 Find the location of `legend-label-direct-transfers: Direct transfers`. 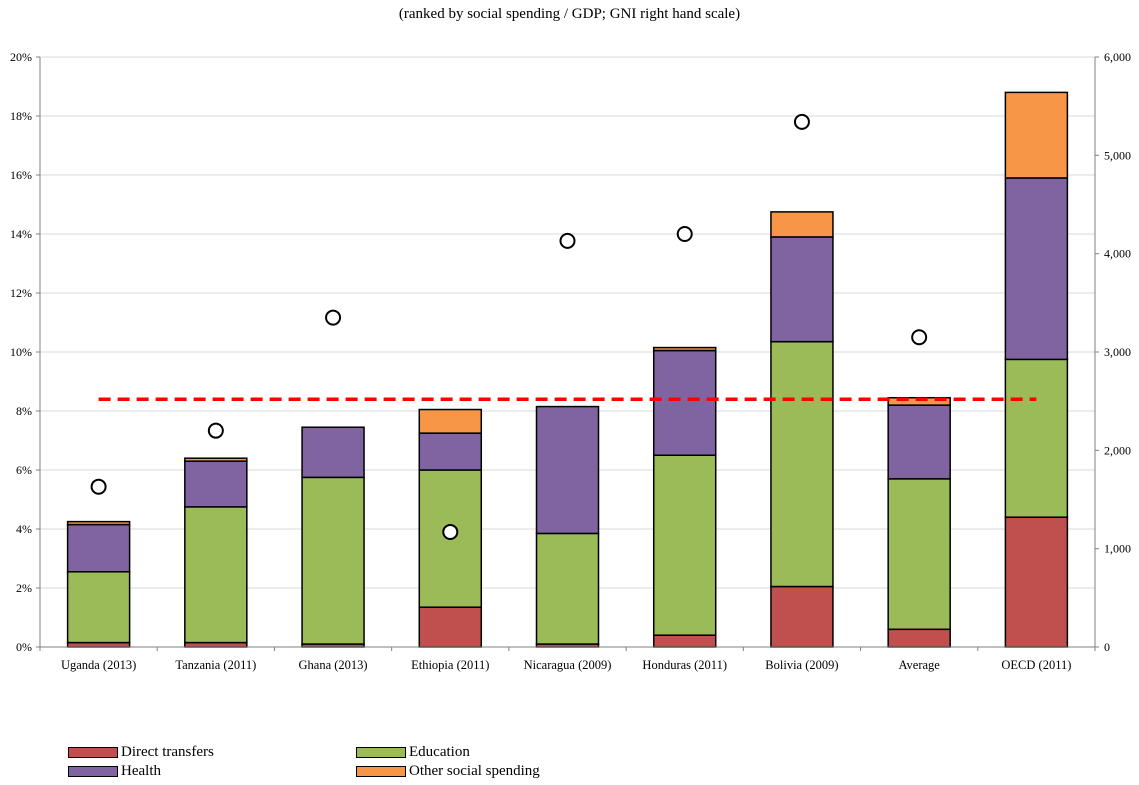

legend-label-direct-transfers: Direct transfers is located at coordinates (167, 752).